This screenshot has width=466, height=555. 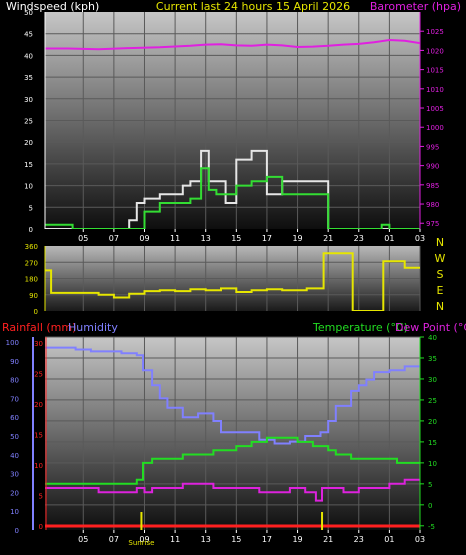 I want to click on humidity-axis-title: Humidity, so click(x=93, y=327).